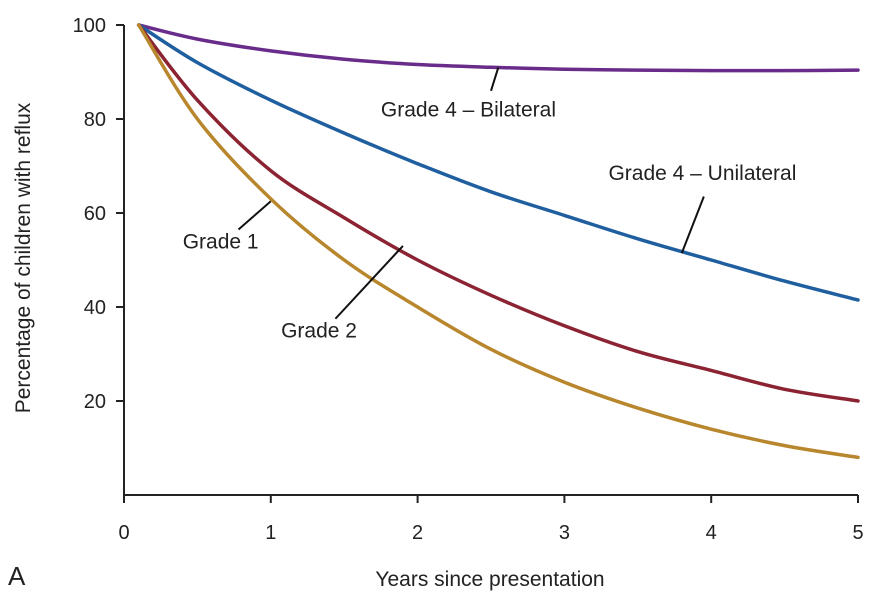 The height and width of the screenshot is (600, 870). What do you see at coordinates (857, 533) in the screenshot?
I see `x-tick-label: 5` at bounding box center [857, 533].